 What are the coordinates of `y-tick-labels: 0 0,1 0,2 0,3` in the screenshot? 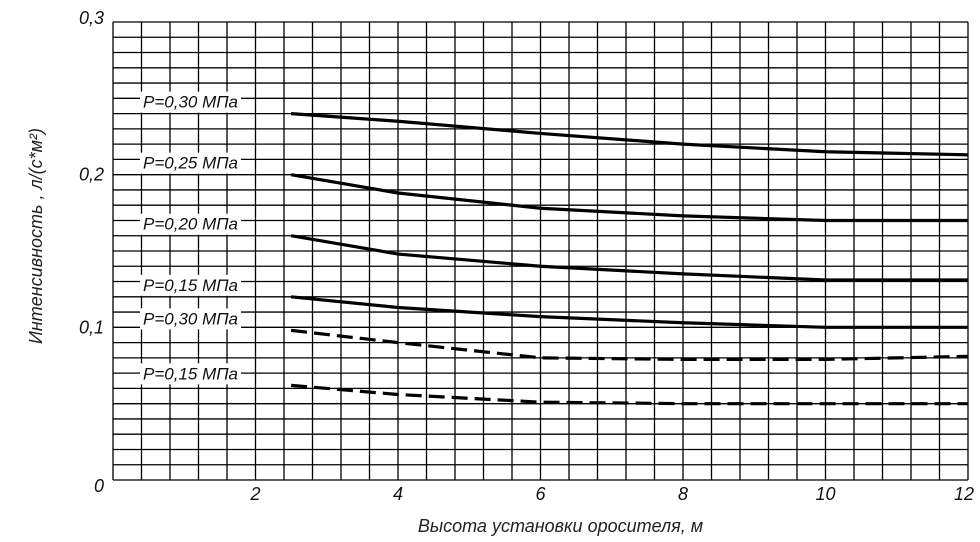 It's located at (91, 252).